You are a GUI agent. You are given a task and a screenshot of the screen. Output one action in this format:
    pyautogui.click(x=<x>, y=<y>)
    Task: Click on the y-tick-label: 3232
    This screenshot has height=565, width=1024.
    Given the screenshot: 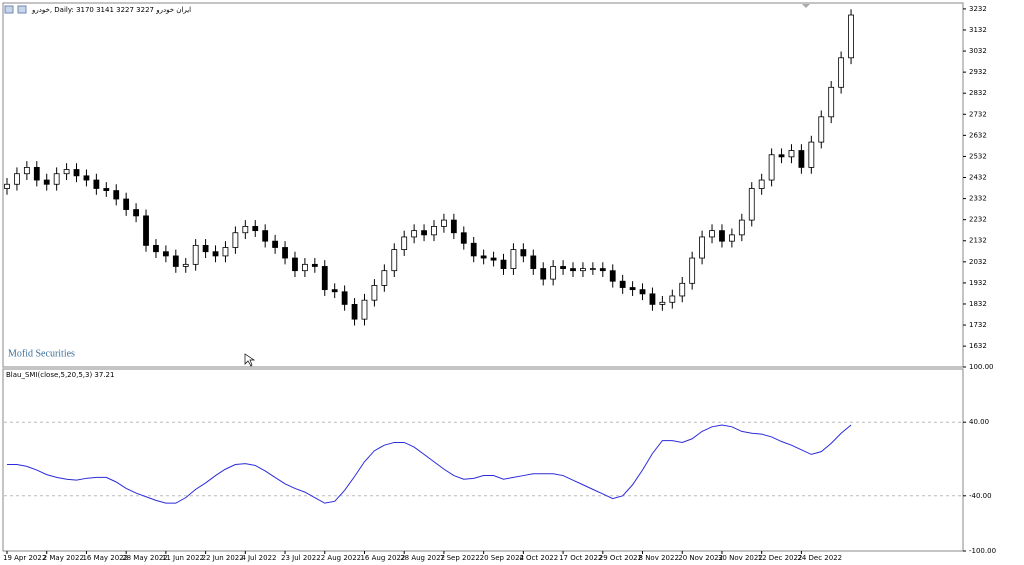 What is the action you would take?
    pyautogui.click(x=978, y=9)
    